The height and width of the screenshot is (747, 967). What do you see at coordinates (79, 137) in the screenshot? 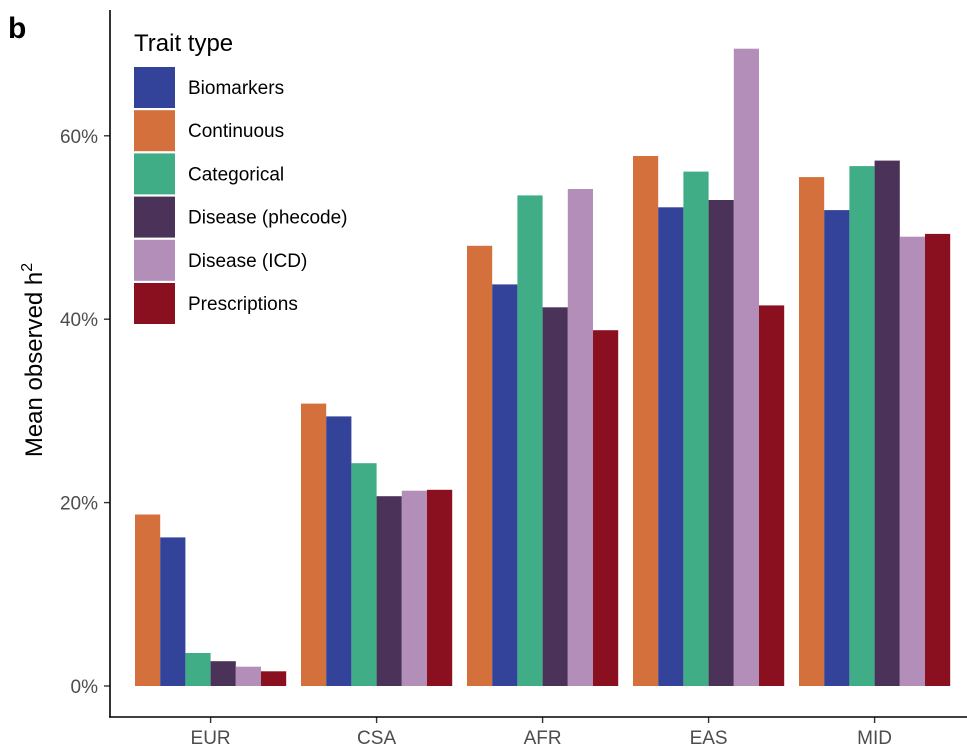
I see `y-tick-label: 60%` at bounding box center [79, 137].